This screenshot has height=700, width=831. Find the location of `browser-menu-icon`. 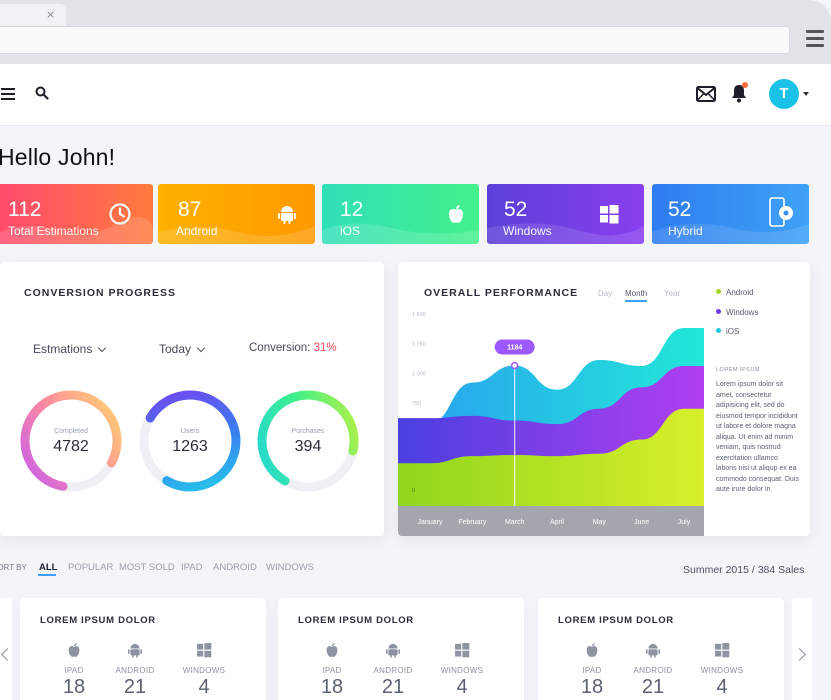

browser-menu-icon is located at coordinates (815, 40).